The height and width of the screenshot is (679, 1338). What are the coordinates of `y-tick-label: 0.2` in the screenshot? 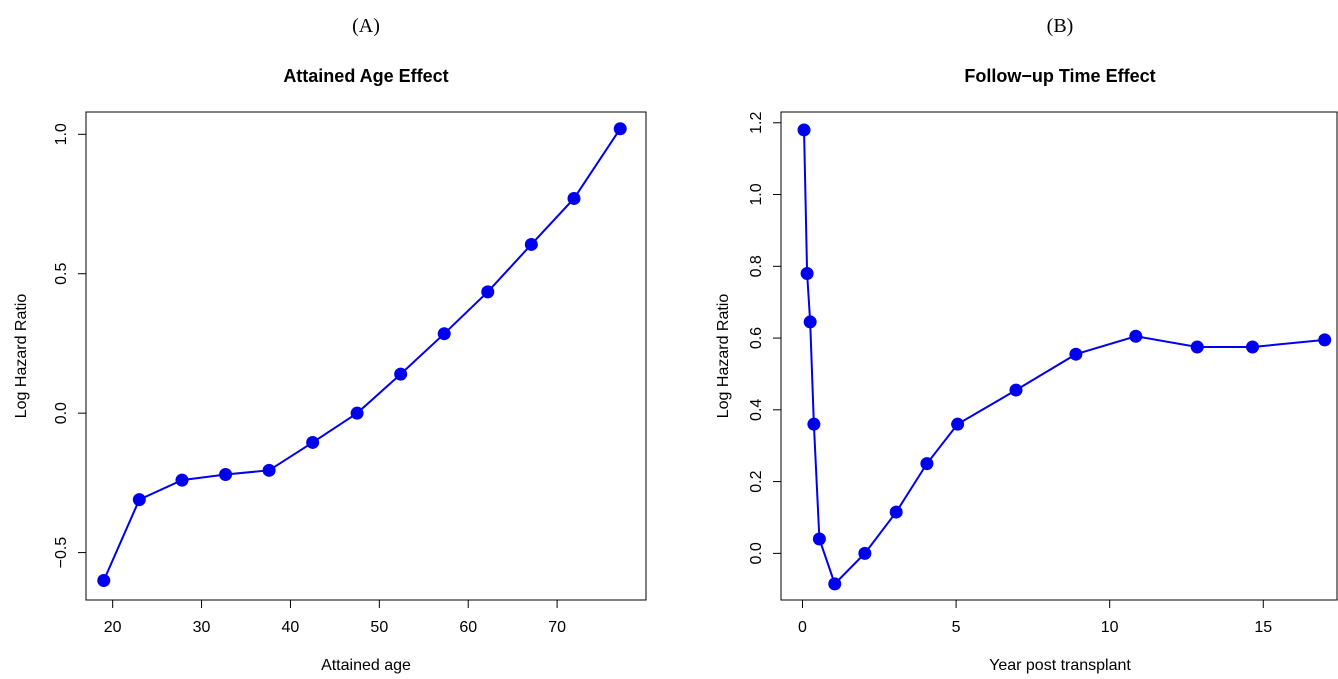 It's located at (756, 481).